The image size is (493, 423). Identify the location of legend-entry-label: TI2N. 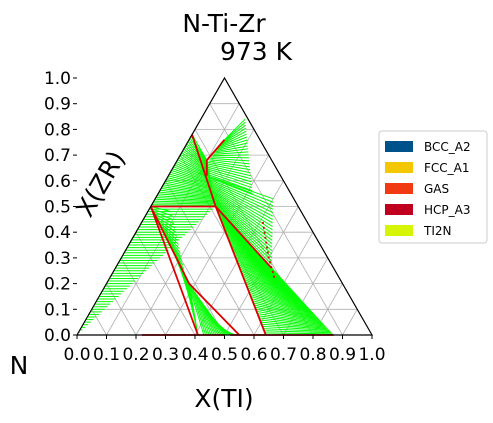
(437, 231).